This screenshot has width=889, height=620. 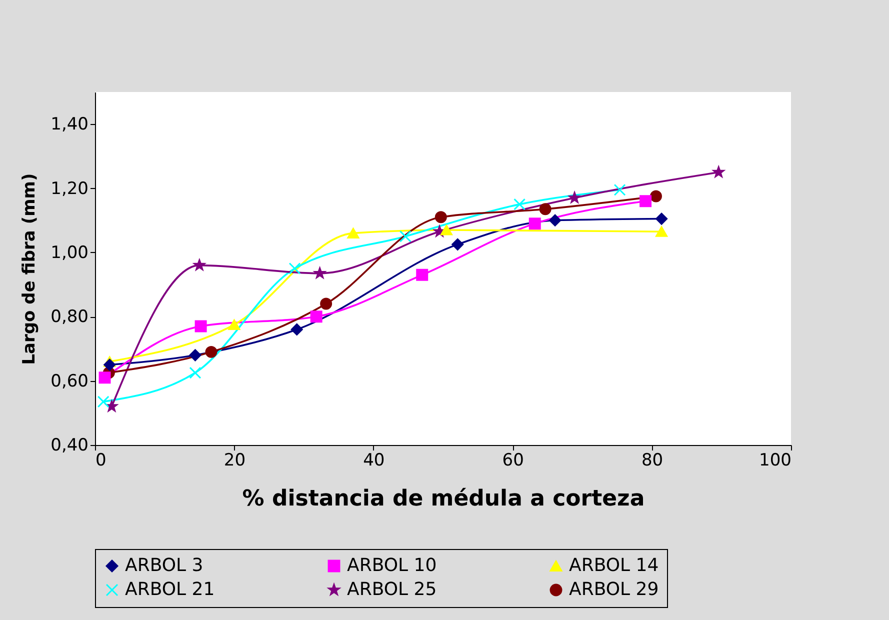 What do you see at coordinates (392, 565) in the screenshot?
I see `legend-label: ARBOL 10` at bounding box center [392, 565].